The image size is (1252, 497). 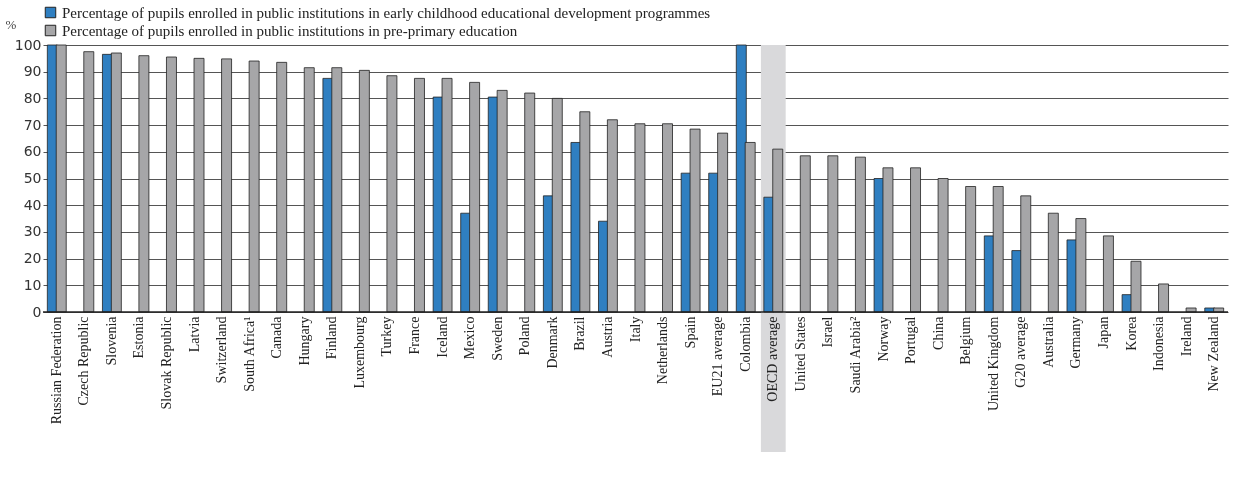 I want to click on x-tick-label: Finland, so click(x=332, y=338).